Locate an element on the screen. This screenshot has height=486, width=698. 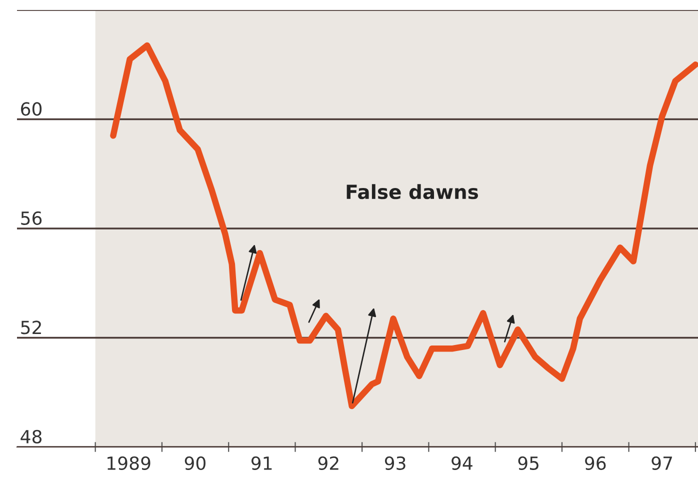
y-tick-label: 56 is located at coordinates (31, 218).